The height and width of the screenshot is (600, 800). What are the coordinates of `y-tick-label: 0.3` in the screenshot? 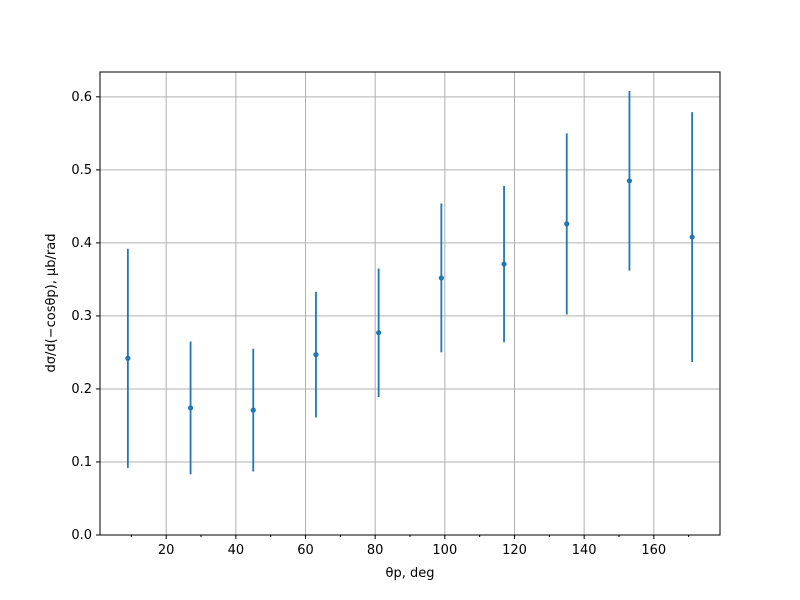 It's located at (81, 316).